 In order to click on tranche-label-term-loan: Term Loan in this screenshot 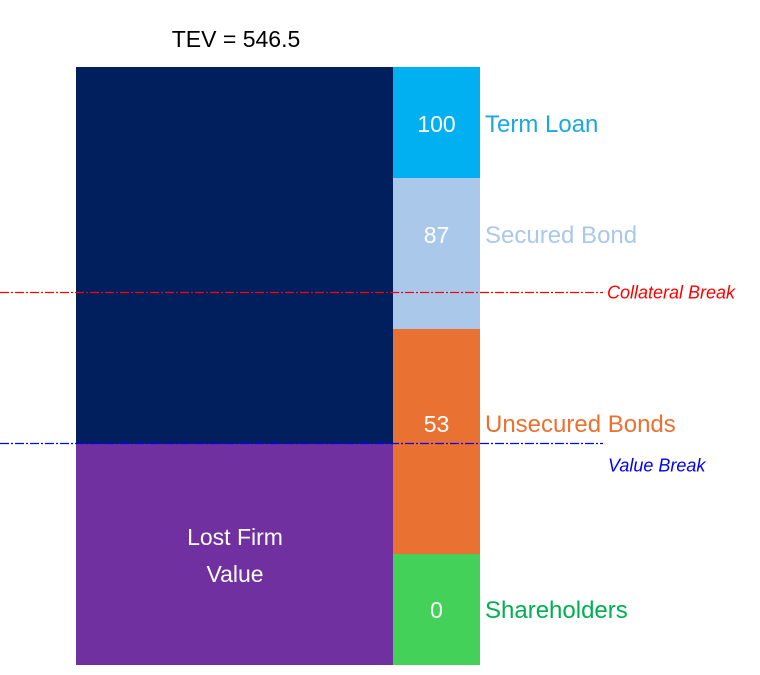, I will do `click(541, 124)`.